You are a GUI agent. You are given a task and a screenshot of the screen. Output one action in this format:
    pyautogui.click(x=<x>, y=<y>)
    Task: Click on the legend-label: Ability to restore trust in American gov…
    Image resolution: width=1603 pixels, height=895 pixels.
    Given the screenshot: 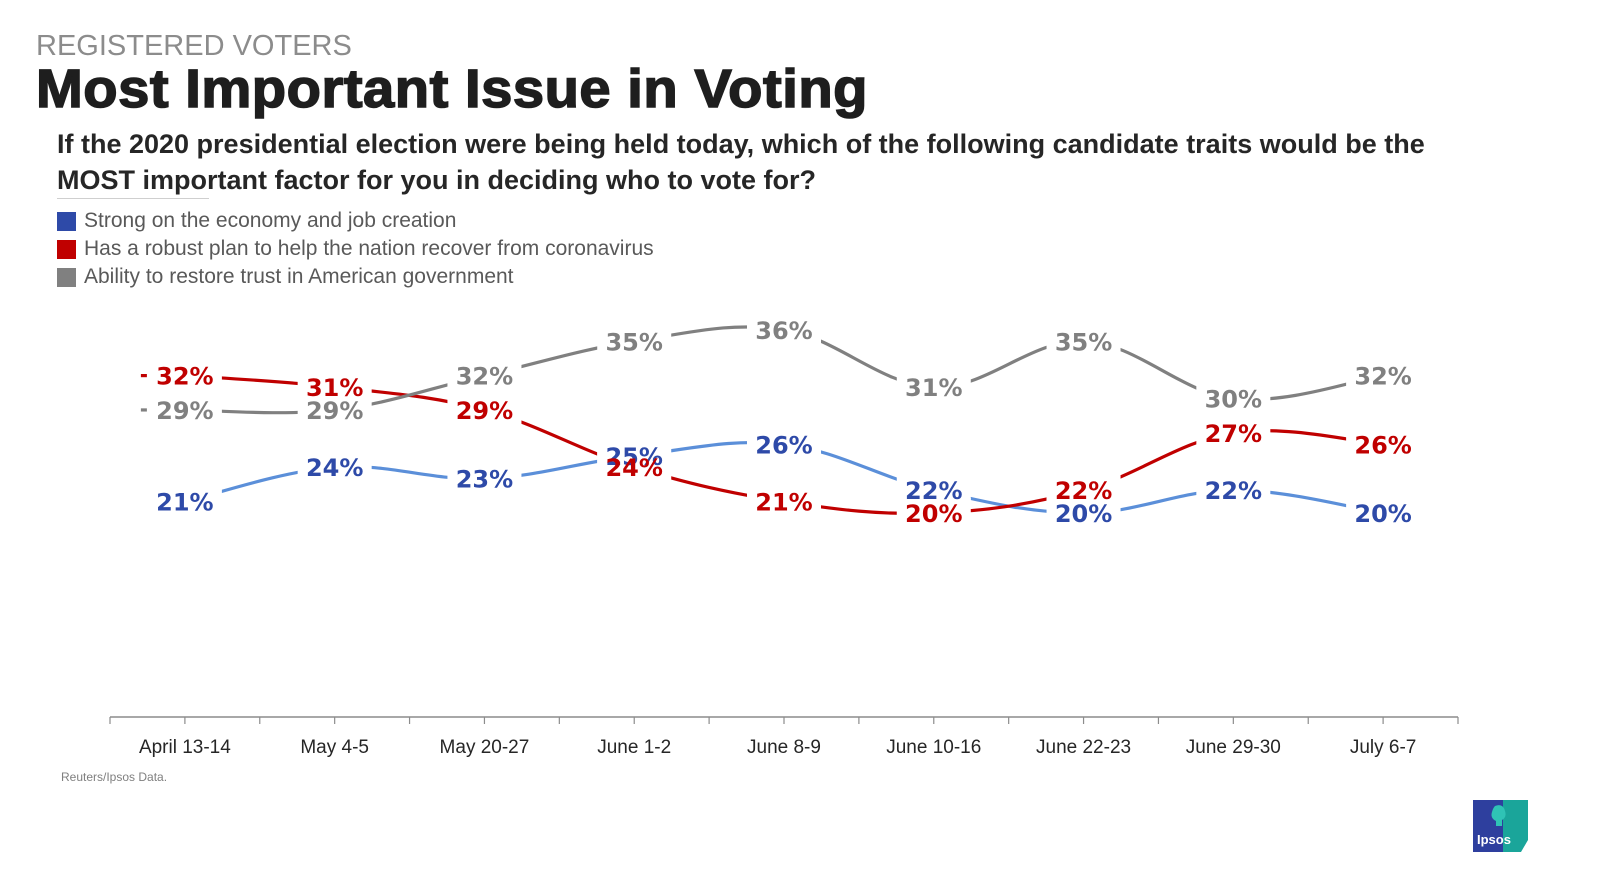 What is the action you would take?
    pyautogui.click(x=299, y=276)
    